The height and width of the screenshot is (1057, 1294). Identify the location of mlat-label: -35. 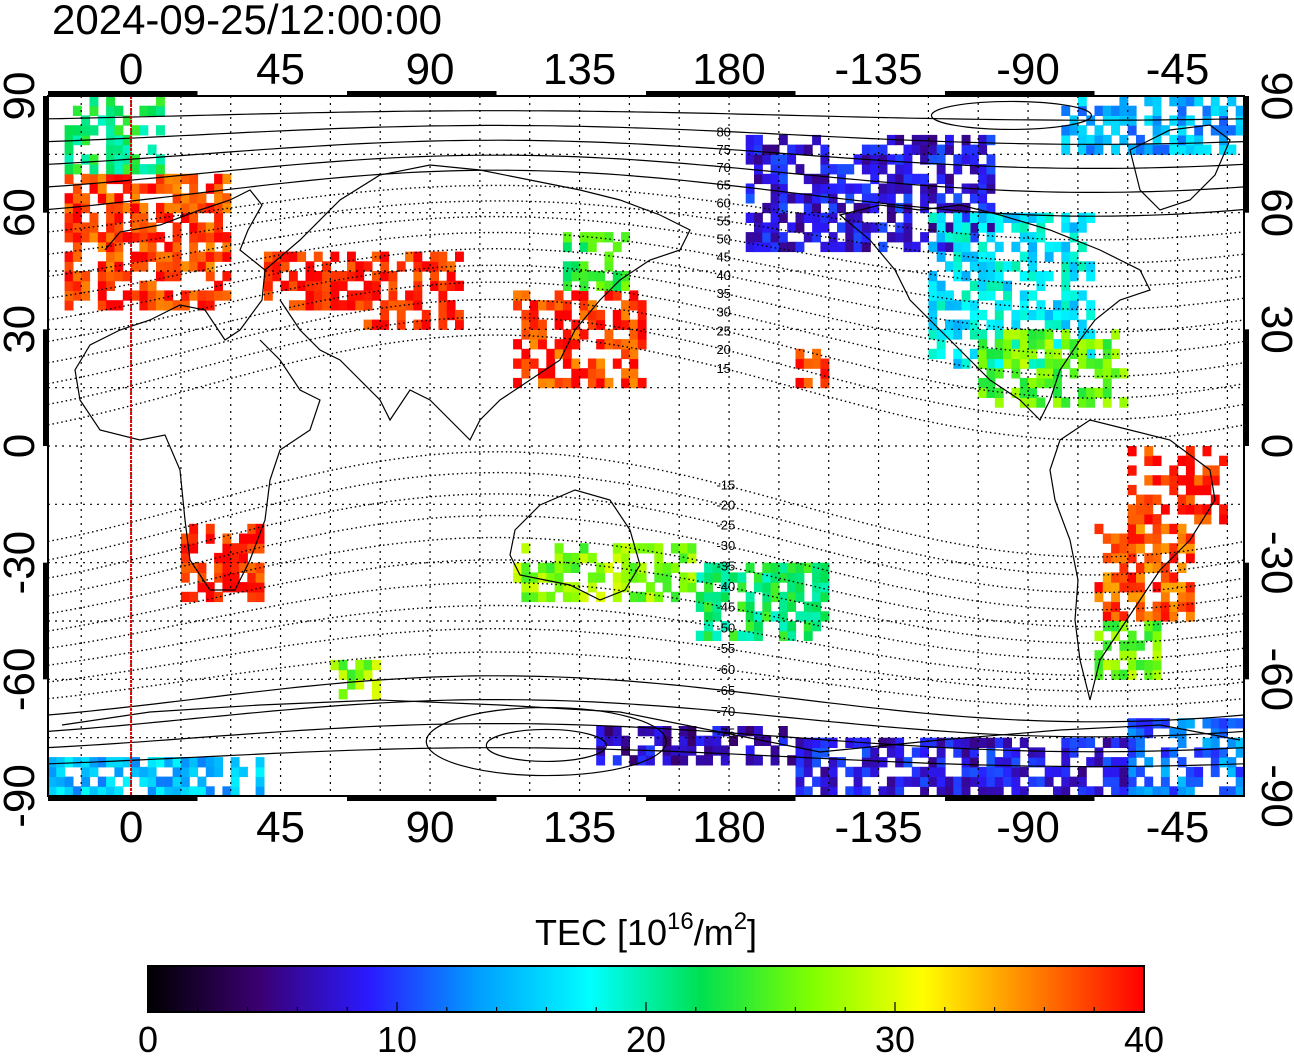
(725, 565).